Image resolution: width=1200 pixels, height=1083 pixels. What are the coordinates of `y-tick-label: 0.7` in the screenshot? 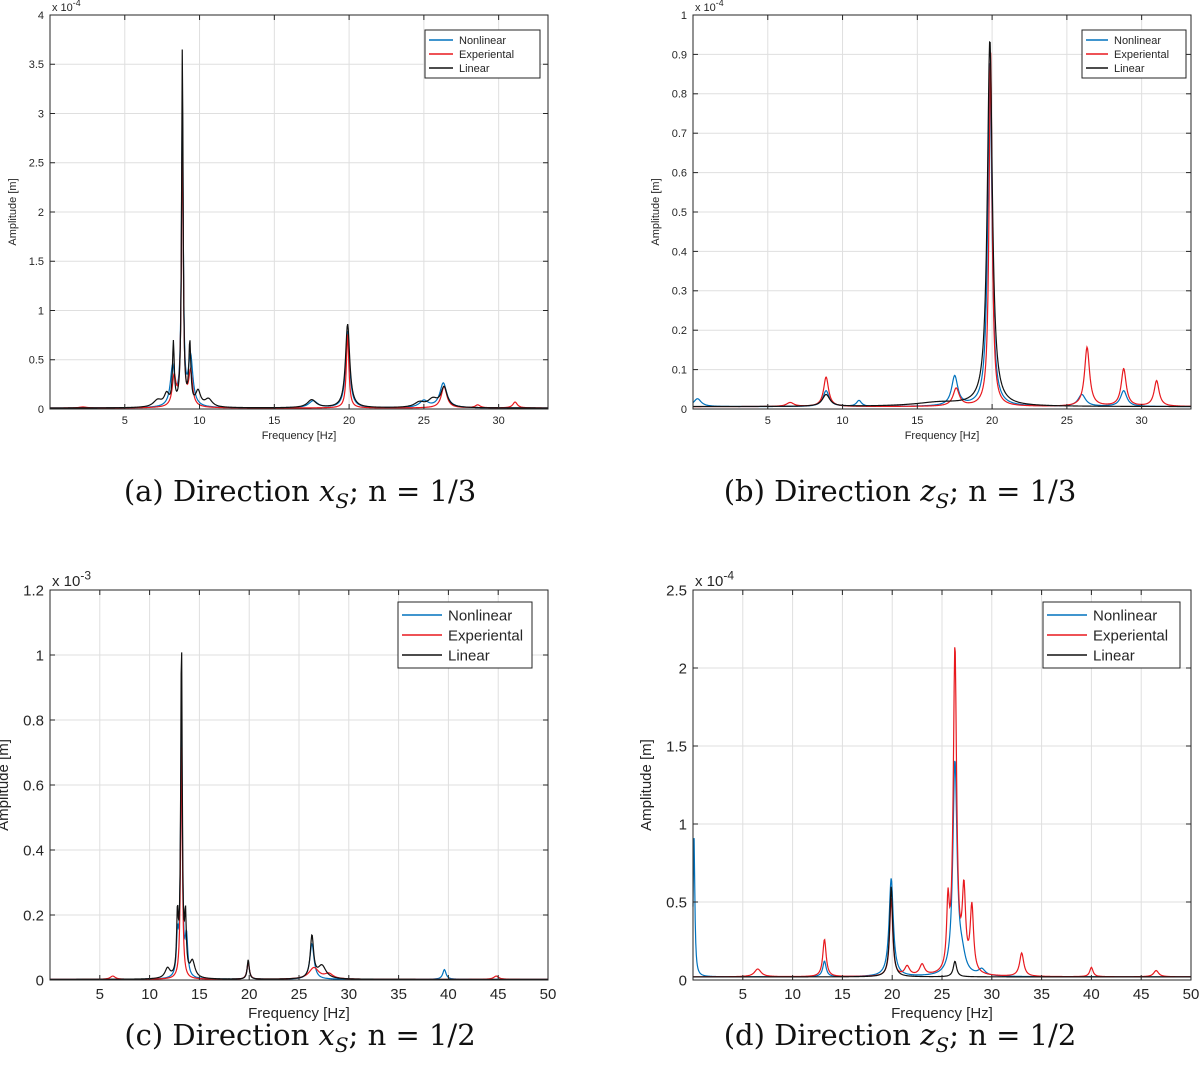 It's located at (679, 134).